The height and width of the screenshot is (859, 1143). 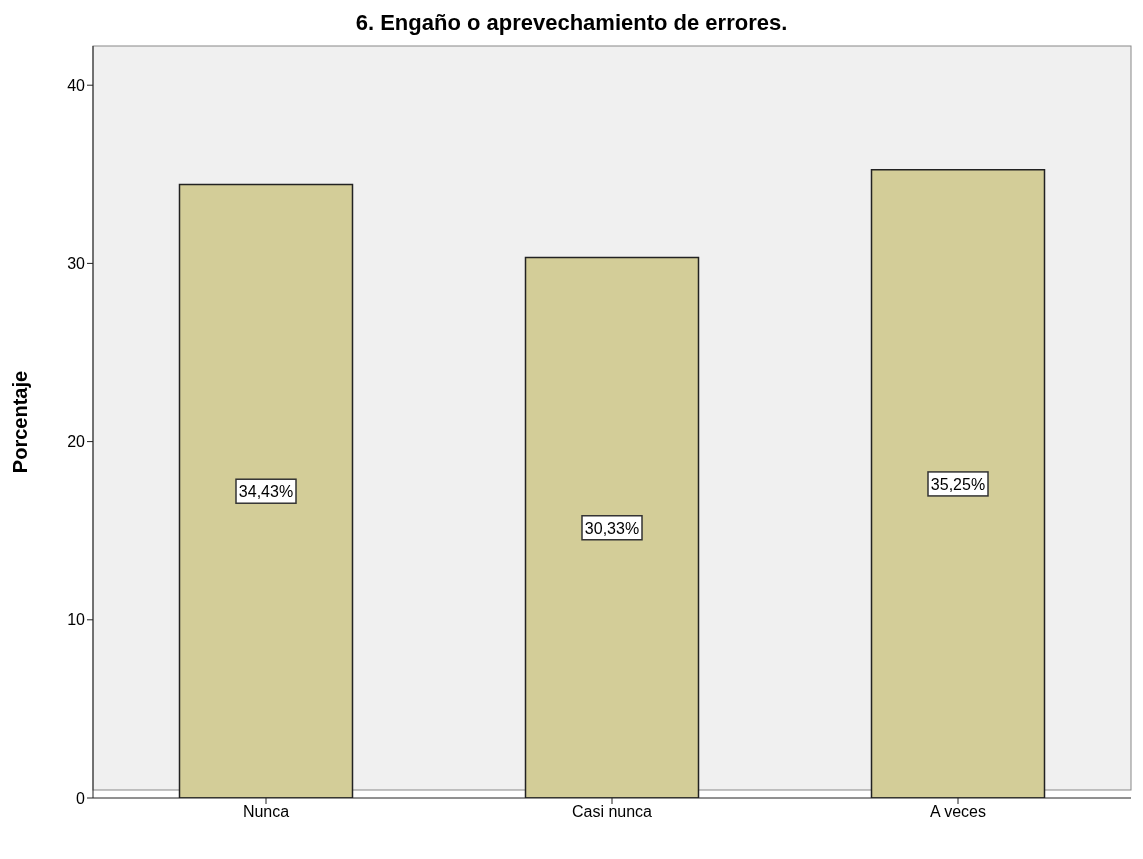 I want to click on chart-title: 6. Engaño o aprevechamiento de errores., so click(x=571, y=23).